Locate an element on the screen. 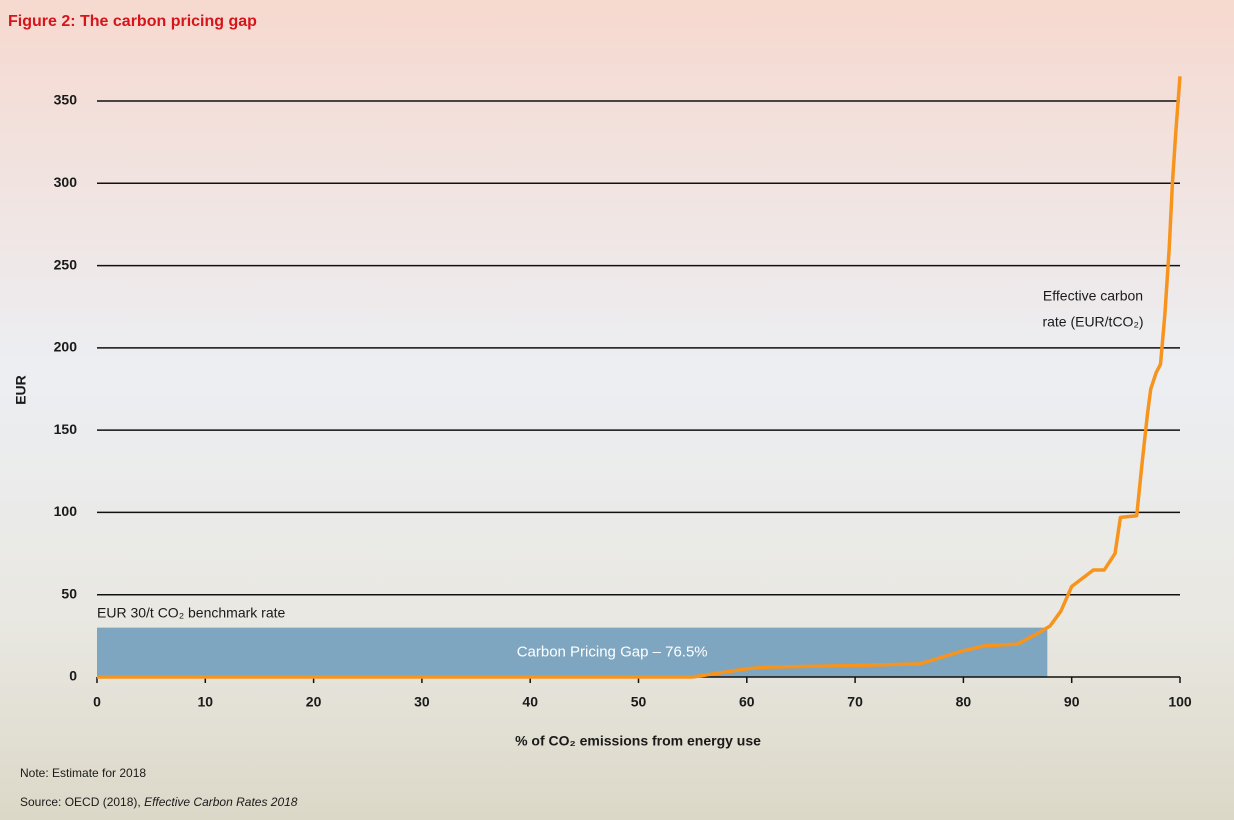 This screenshot has width=1234, height=820. gap-label: Carbon Pricing Gap – 76.5% is located at coordinates (612, 651).